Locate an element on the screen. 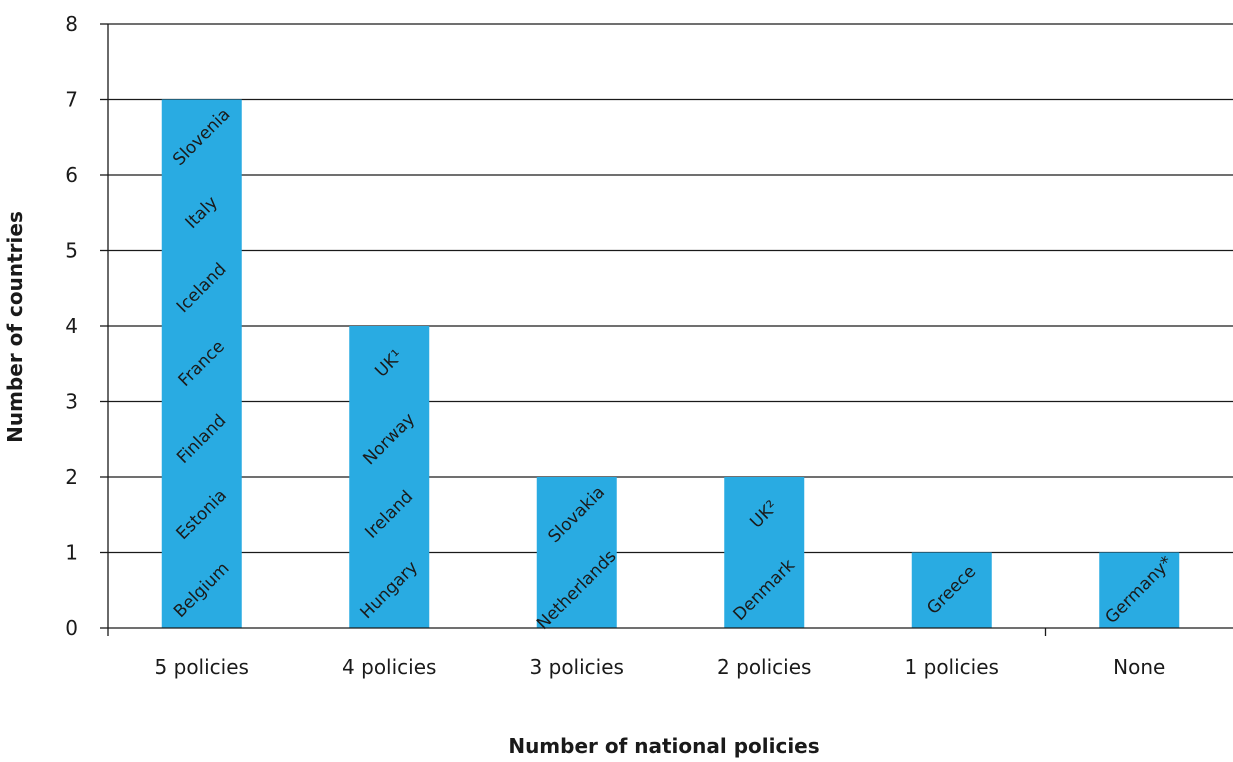  x-category-label: None is located at coordinates (1139, 667).